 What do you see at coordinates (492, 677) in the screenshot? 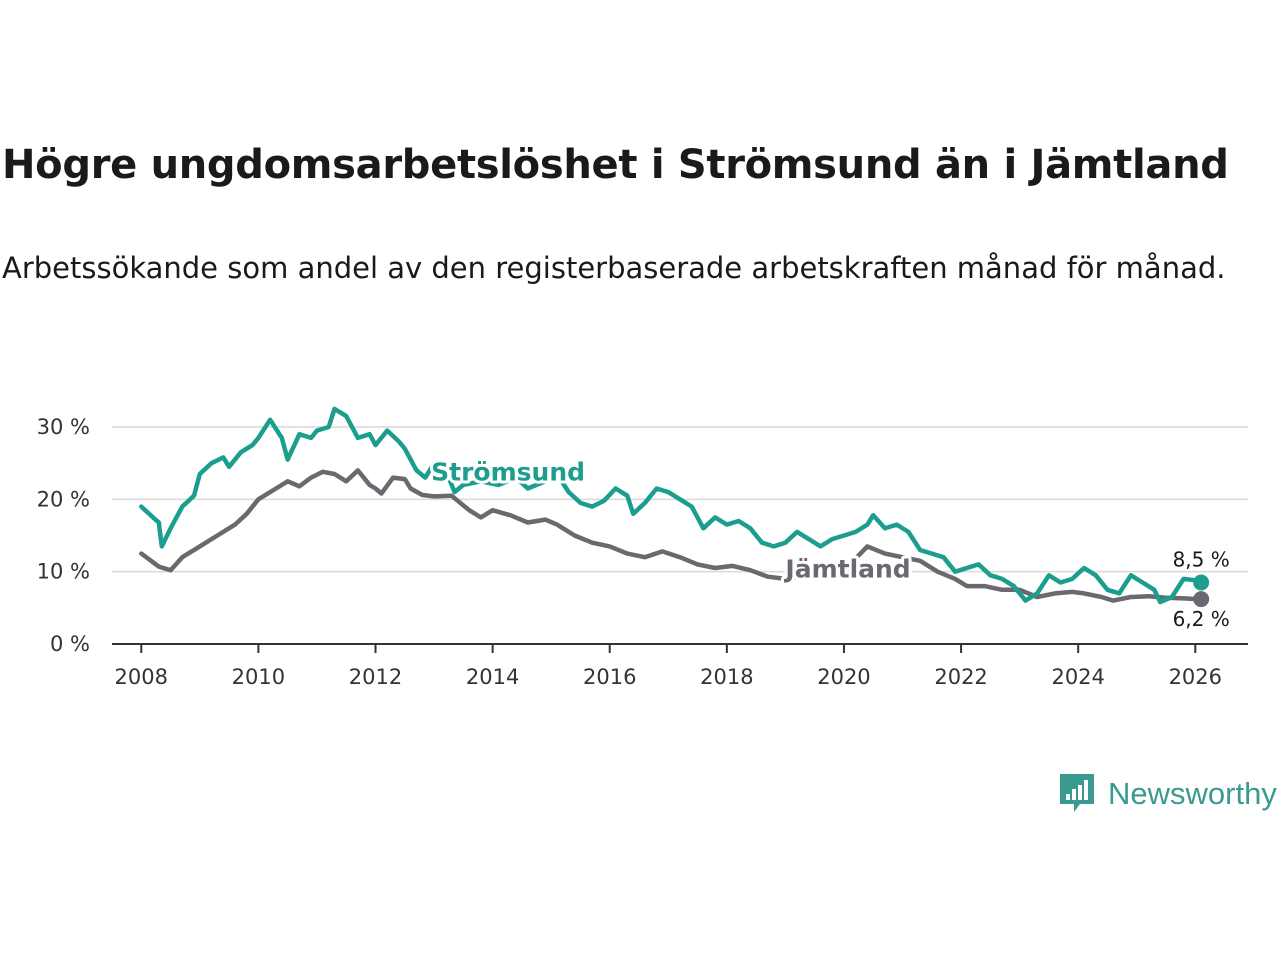
I see `x-tick-label: 2014` at bounding box center [492, 677].